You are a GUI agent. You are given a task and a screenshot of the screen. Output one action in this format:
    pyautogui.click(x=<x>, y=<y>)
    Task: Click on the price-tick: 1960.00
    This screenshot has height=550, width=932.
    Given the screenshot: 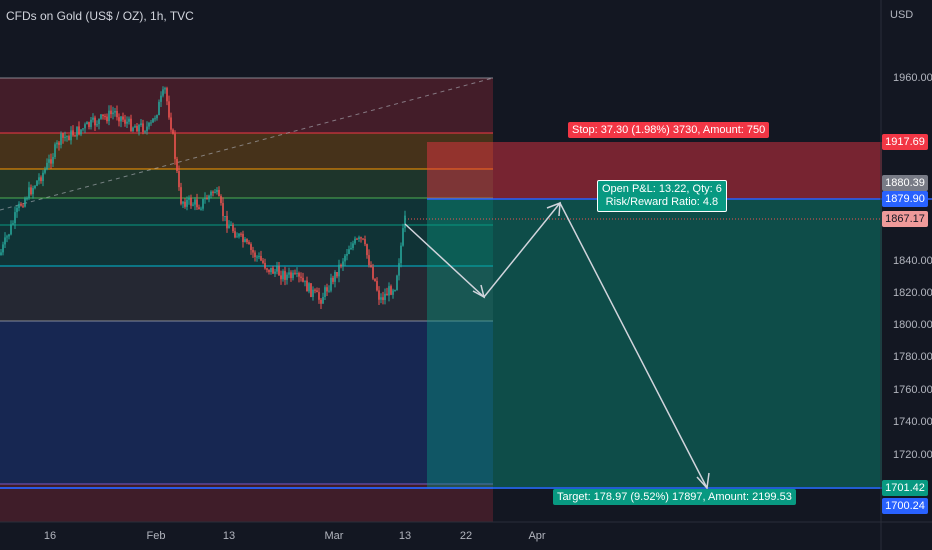 What is the action you would take?
    pyautogui.click(x=912, y=78)
    